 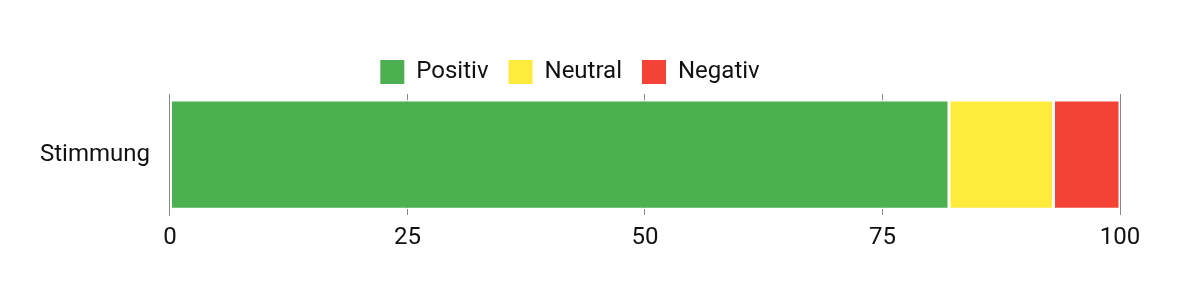 What do you see at coordinates (407, 235) in the screenshot?
I see `x-tick-label: 25` at bounding box center [407, 235].